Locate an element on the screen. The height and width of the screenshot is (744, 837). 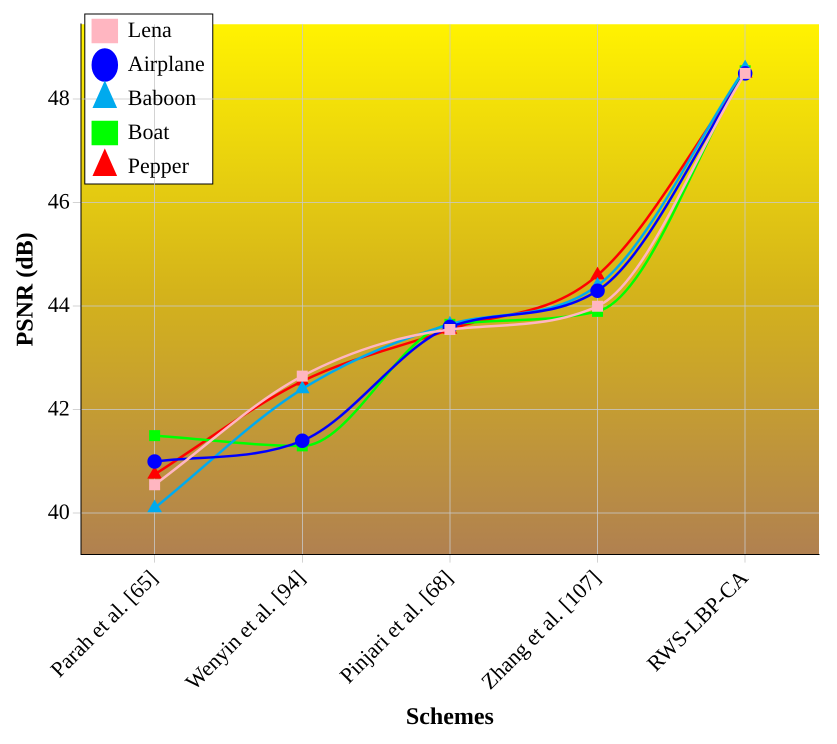
y-tick-label: 40 is located at coordinates (59, 511).